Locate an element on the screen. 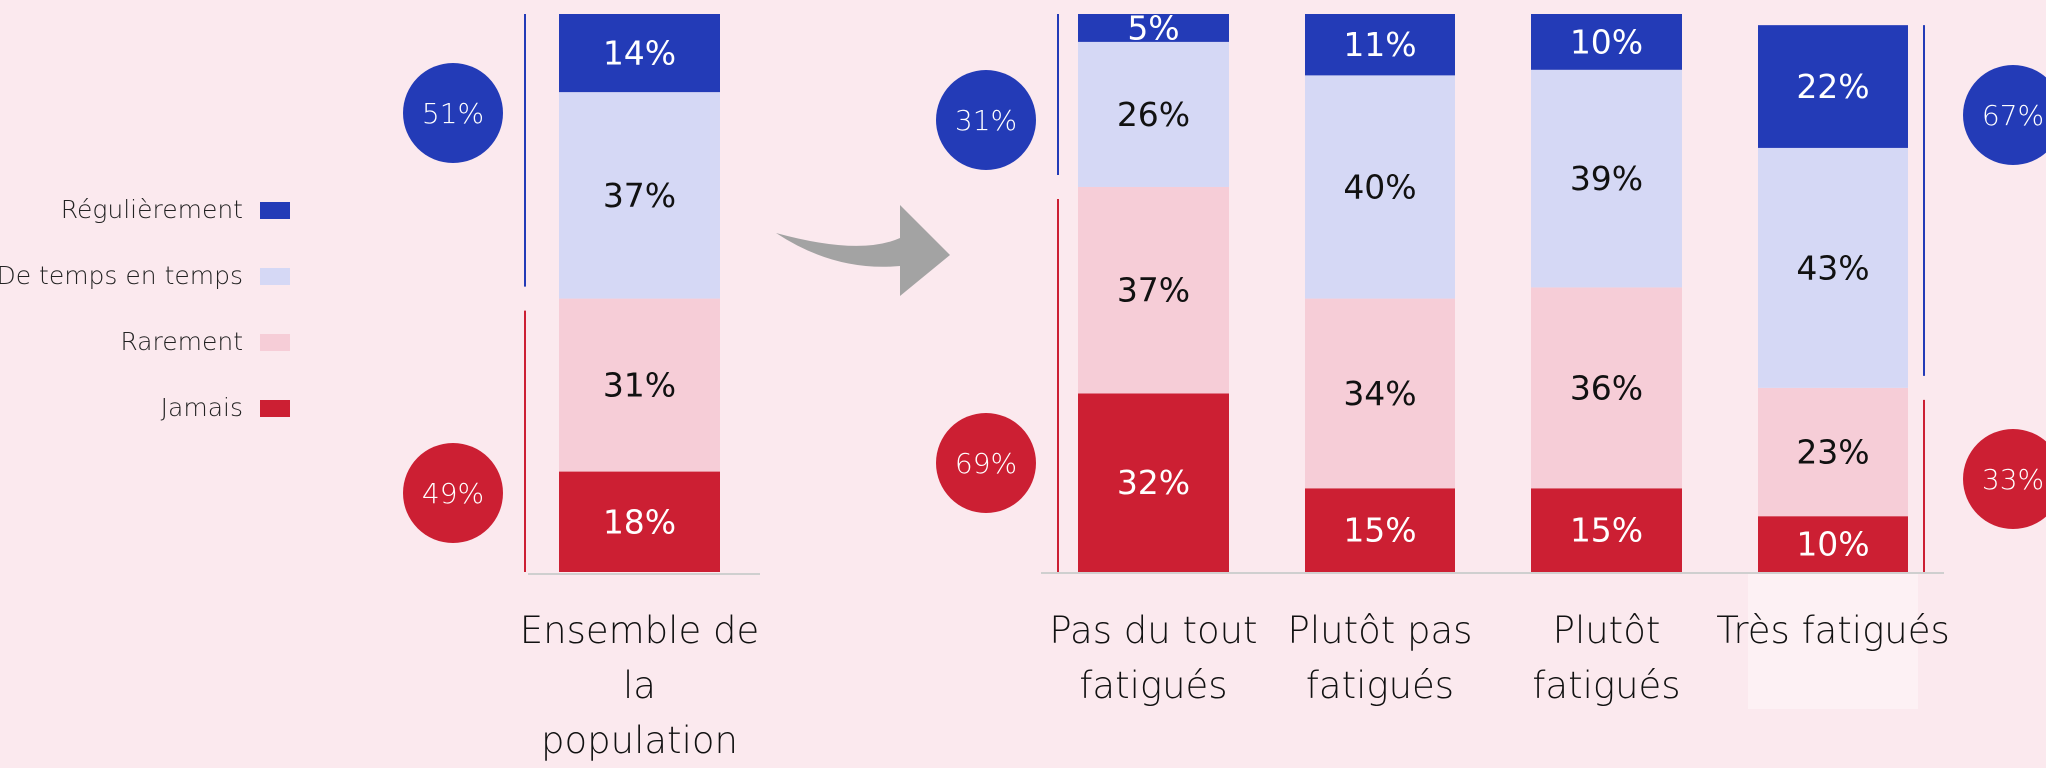  category-label: Pas du tout fatigués is located at coordinates (1153, 658).